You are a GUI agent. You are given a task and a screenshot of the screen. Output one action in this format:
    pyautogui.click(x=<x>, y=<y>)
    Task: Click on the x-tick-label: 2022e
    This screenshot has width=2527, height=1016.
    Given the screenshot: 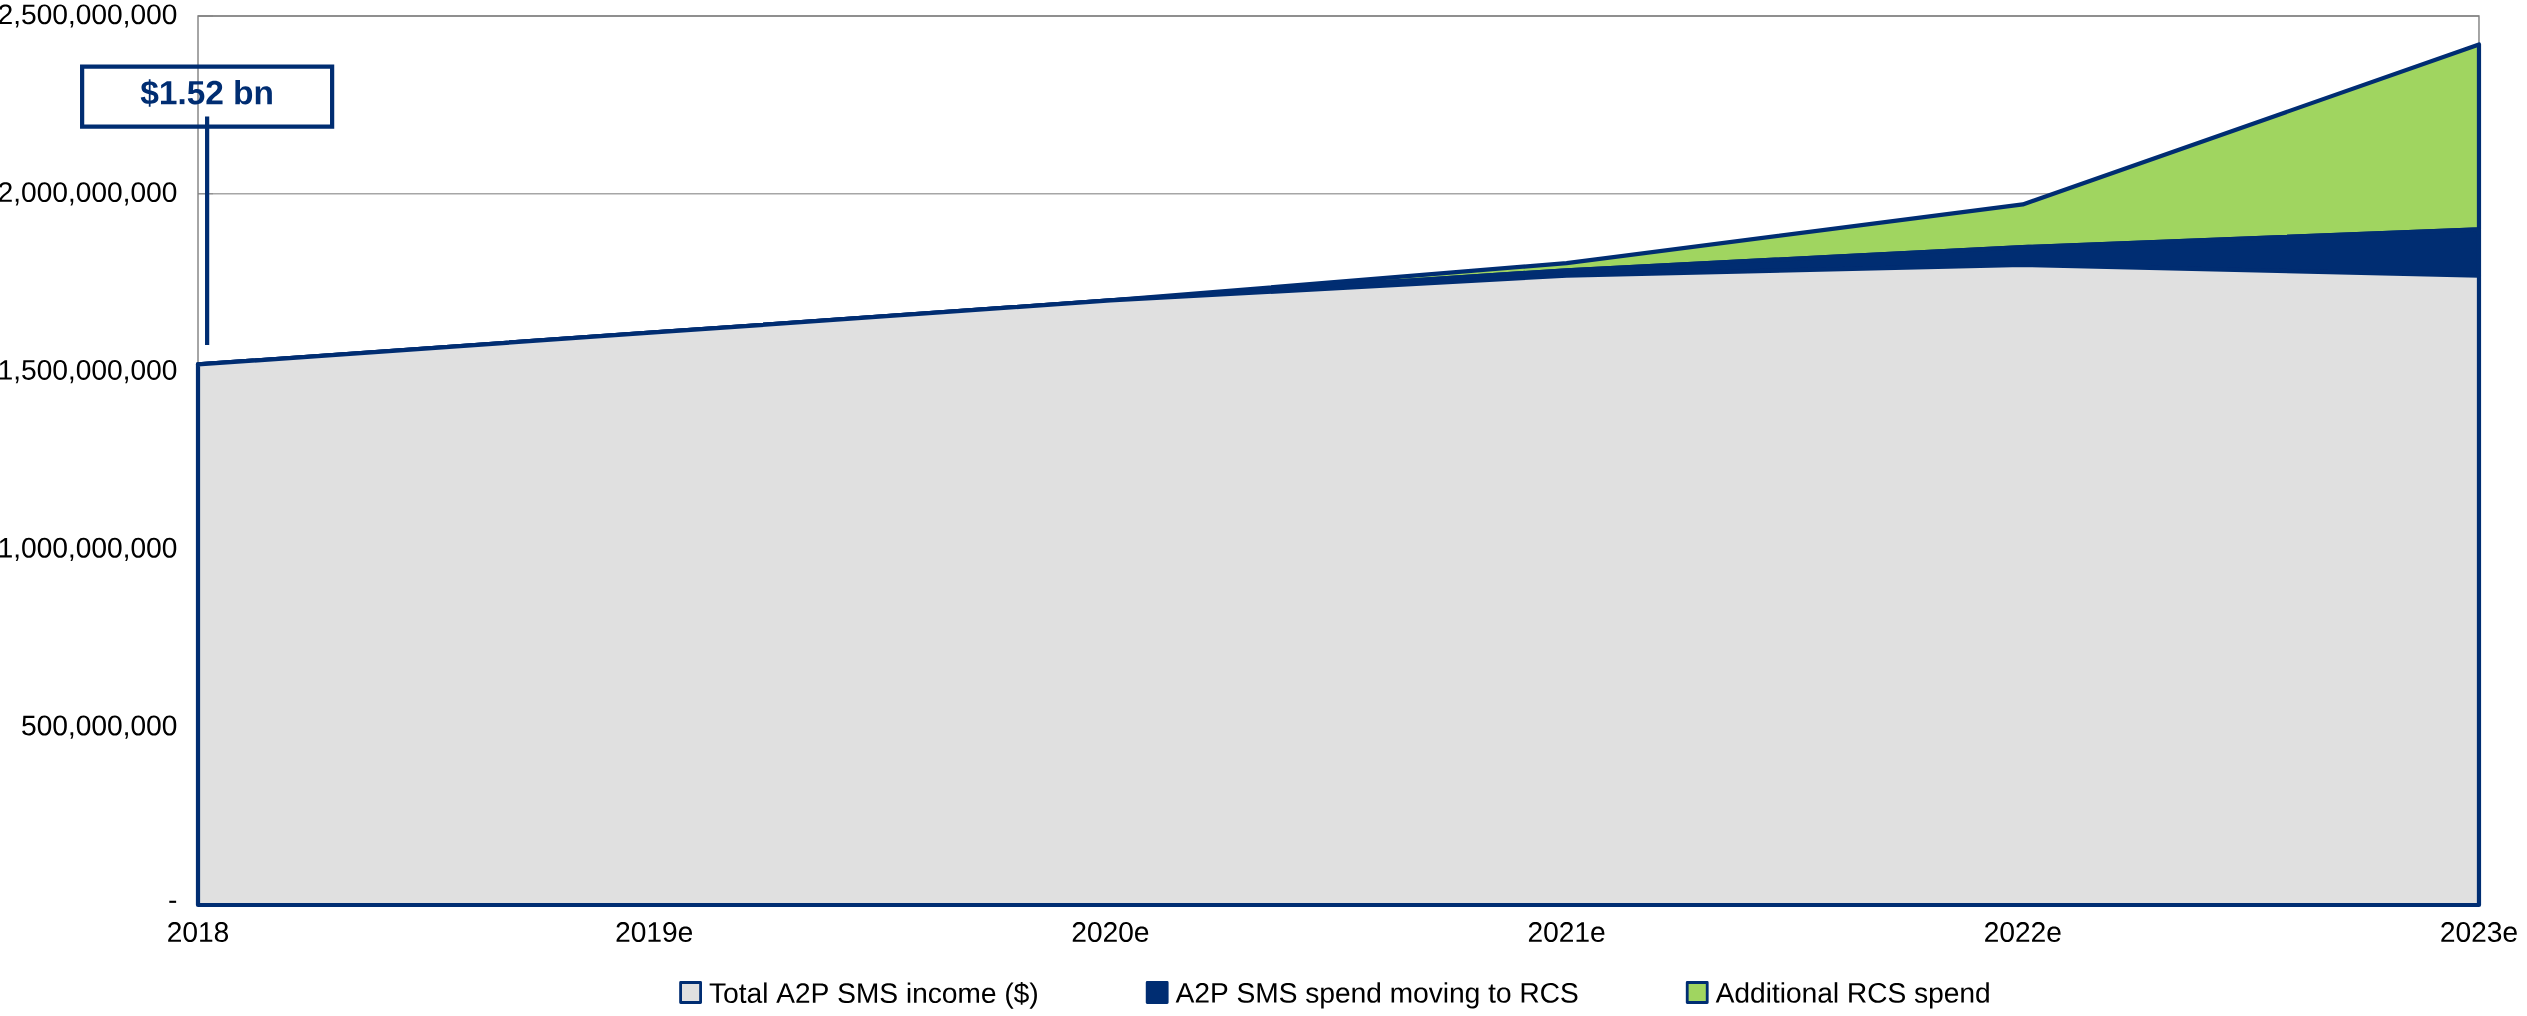 What is the action you would take?
    pyautogui.click(x=2023, y=932)
    